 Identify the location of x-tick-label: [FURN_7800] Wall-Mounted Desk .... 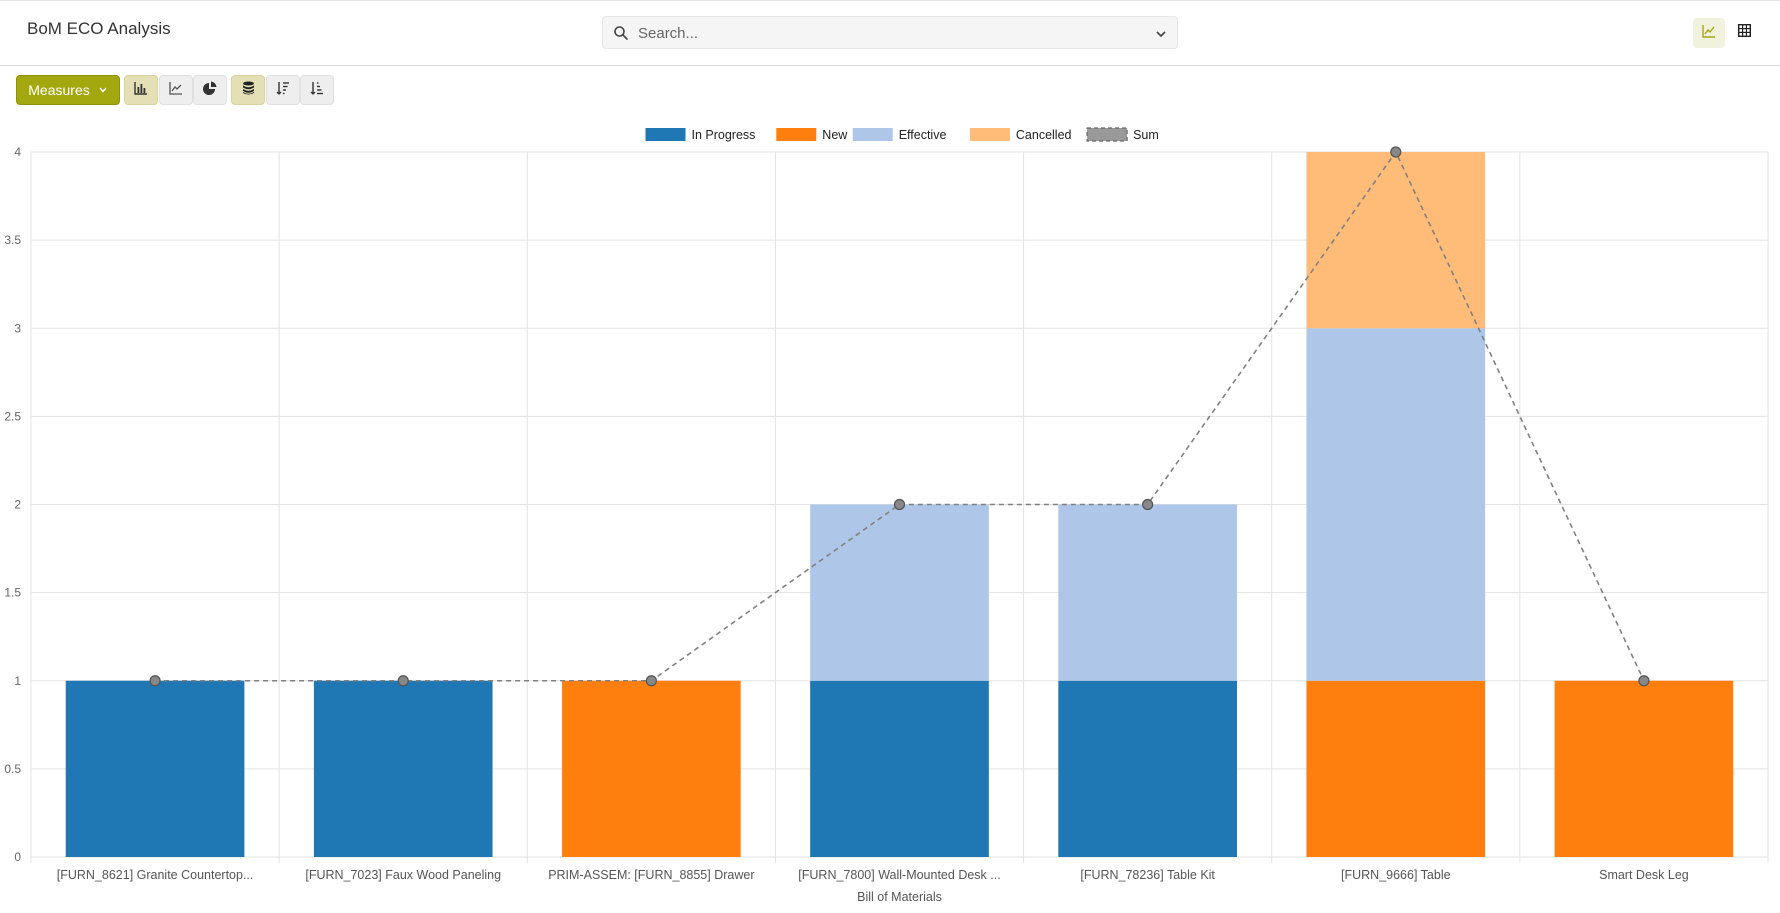
(899, 875).